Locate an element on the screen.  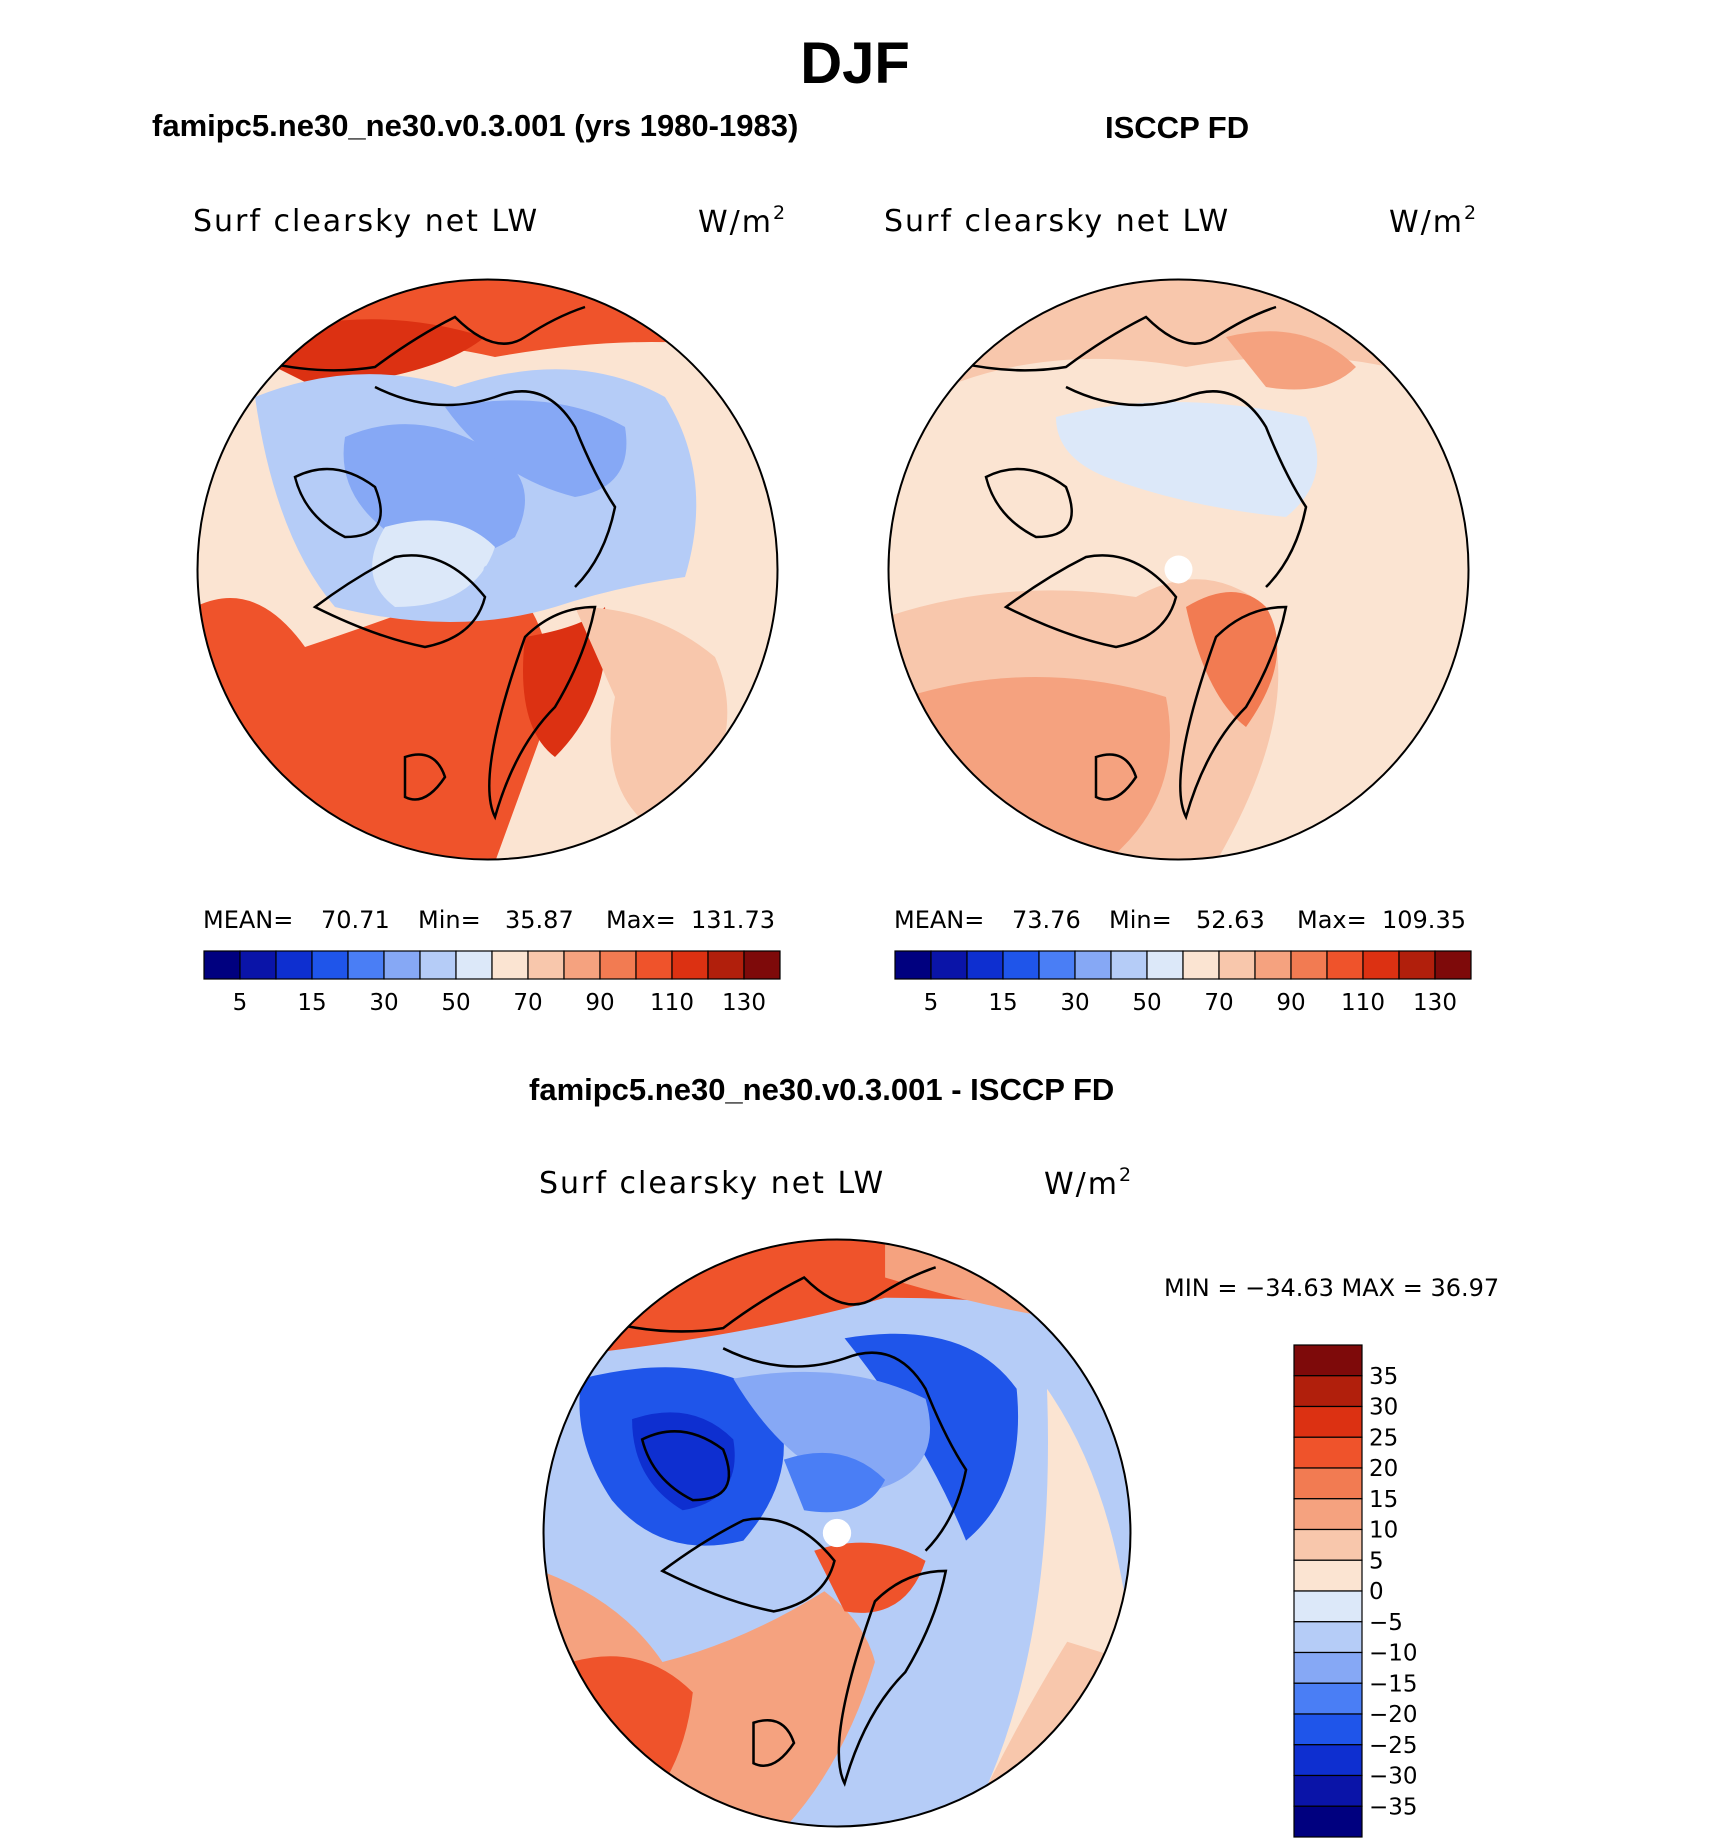
obs-polar-map is located at coordinates (1178, 569).